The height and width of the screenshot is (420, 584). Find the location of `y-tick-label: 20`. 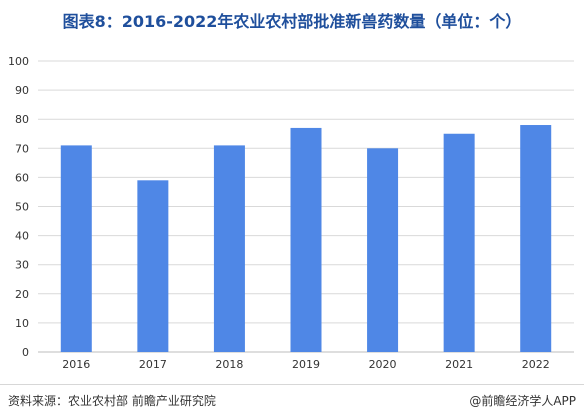

y-tick-label: 20 is located at coordinates (22, 294).